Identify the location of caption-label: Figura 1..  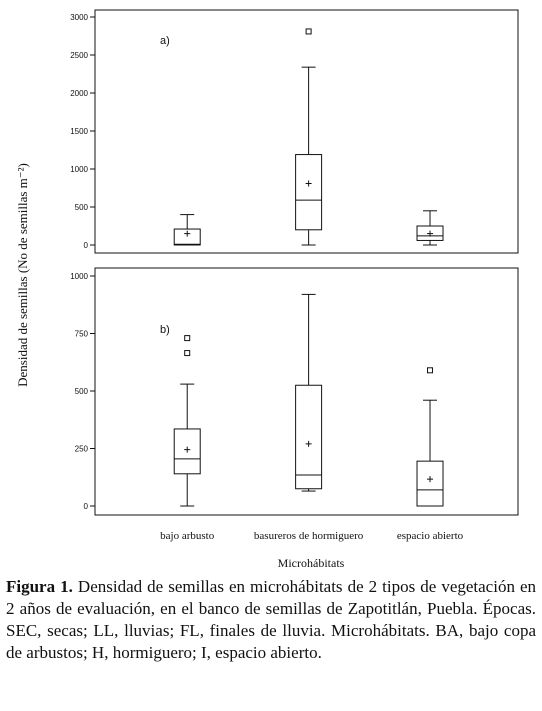
(39, 586).